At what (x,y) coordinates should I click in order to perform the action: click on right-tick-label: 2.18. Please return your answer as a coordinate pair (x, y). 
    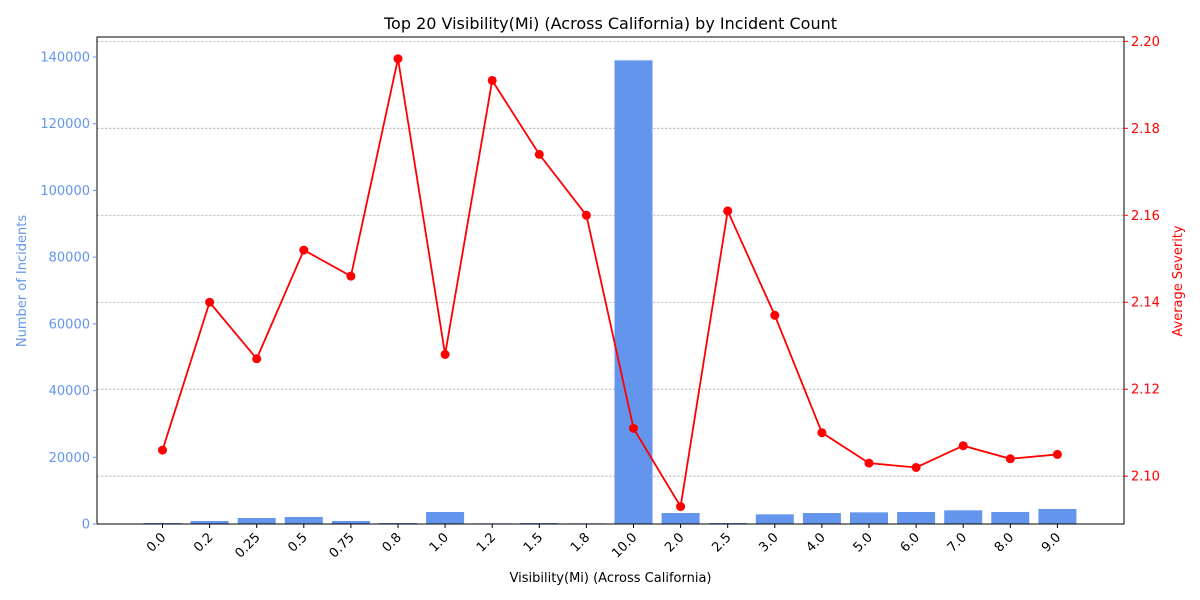
    Looking at the image, I should click on (1145, 129).